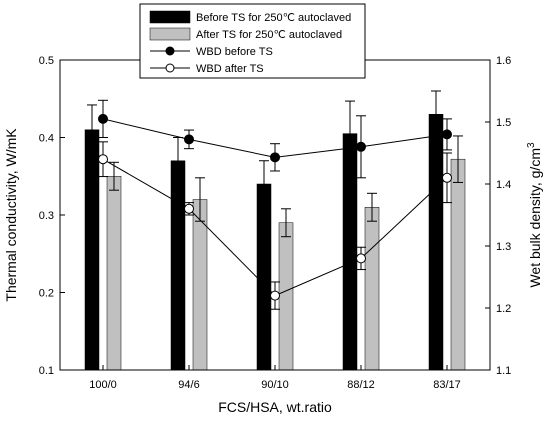  I want to click on y-axis-title-right-sup: 3, so click(531, 145).